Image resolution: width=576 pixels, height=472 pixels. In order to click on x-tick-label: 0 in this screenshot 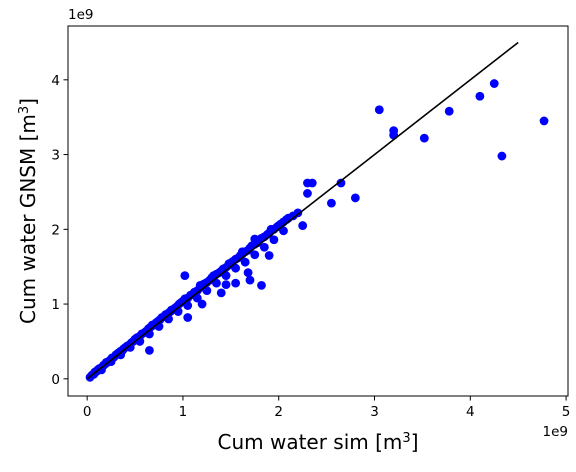, I will do `click(87, 412)`.